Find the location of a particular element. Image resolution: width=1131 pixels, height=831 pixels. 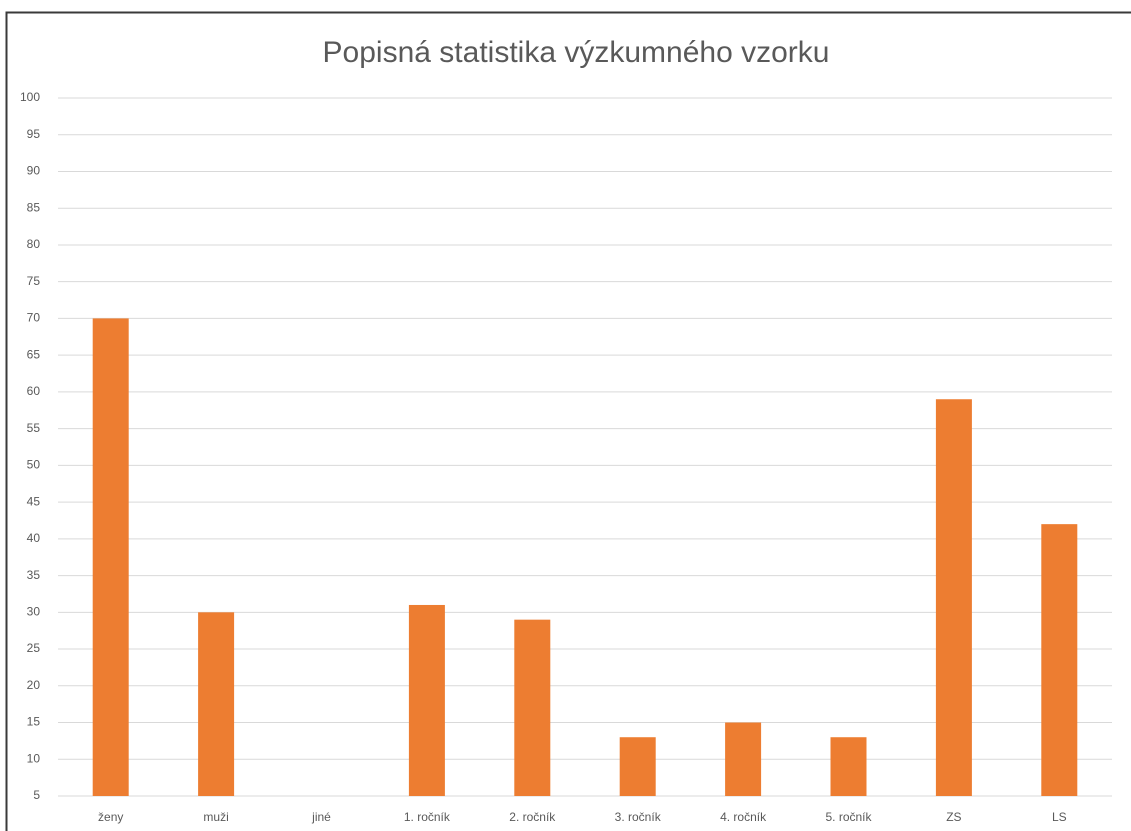

y-tick-label: 75 is located at coordinates (34, 281).